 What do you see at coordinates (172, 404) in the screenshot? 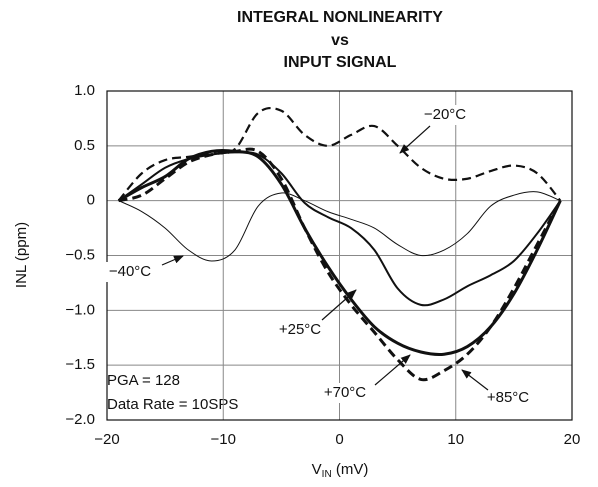
I see `note: Data Rate = 10SPS` at bounding box center [172, 404].